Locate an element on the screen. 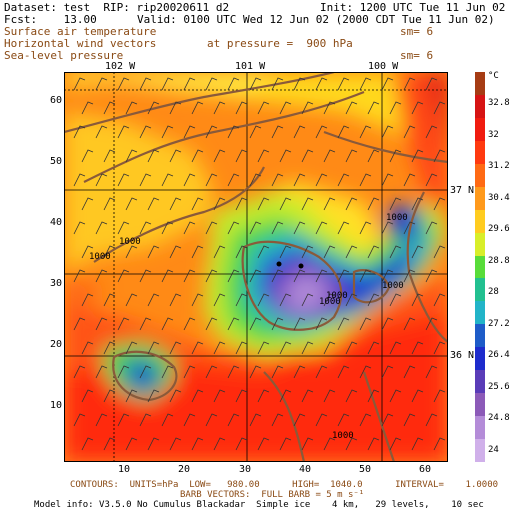  colorbar-label: 32 is located at coordinates (493, 134).